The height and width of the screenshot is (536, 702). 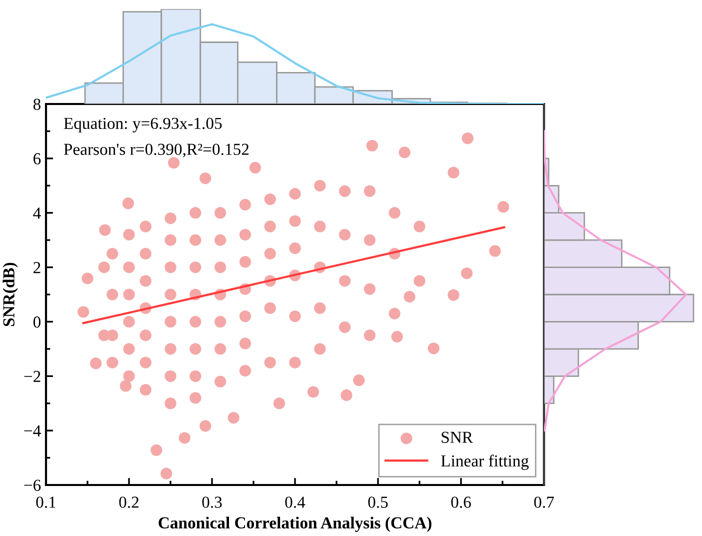 I want to click on y-tick-label: 0, so click(x=37, y=322).